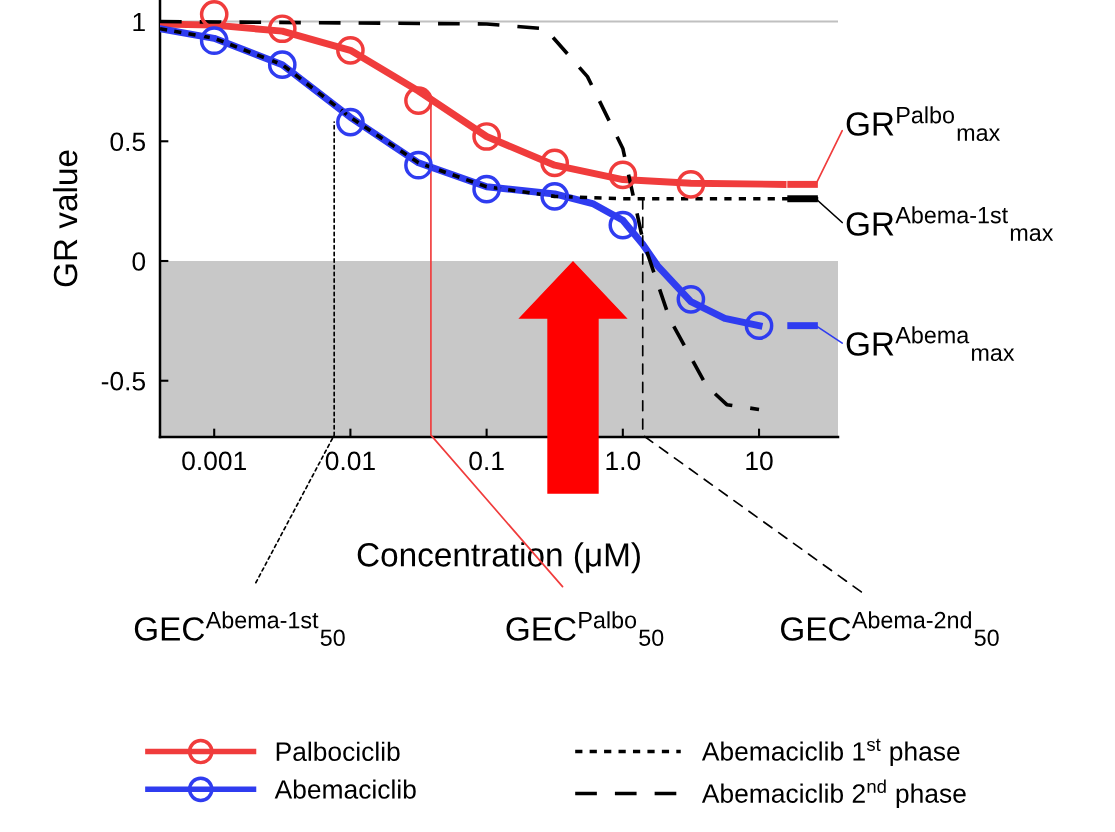  What do you see at coordinates (759, 461) in the screenshot?
I see `x-tick-label: 10` at bounding box center [759, 461].